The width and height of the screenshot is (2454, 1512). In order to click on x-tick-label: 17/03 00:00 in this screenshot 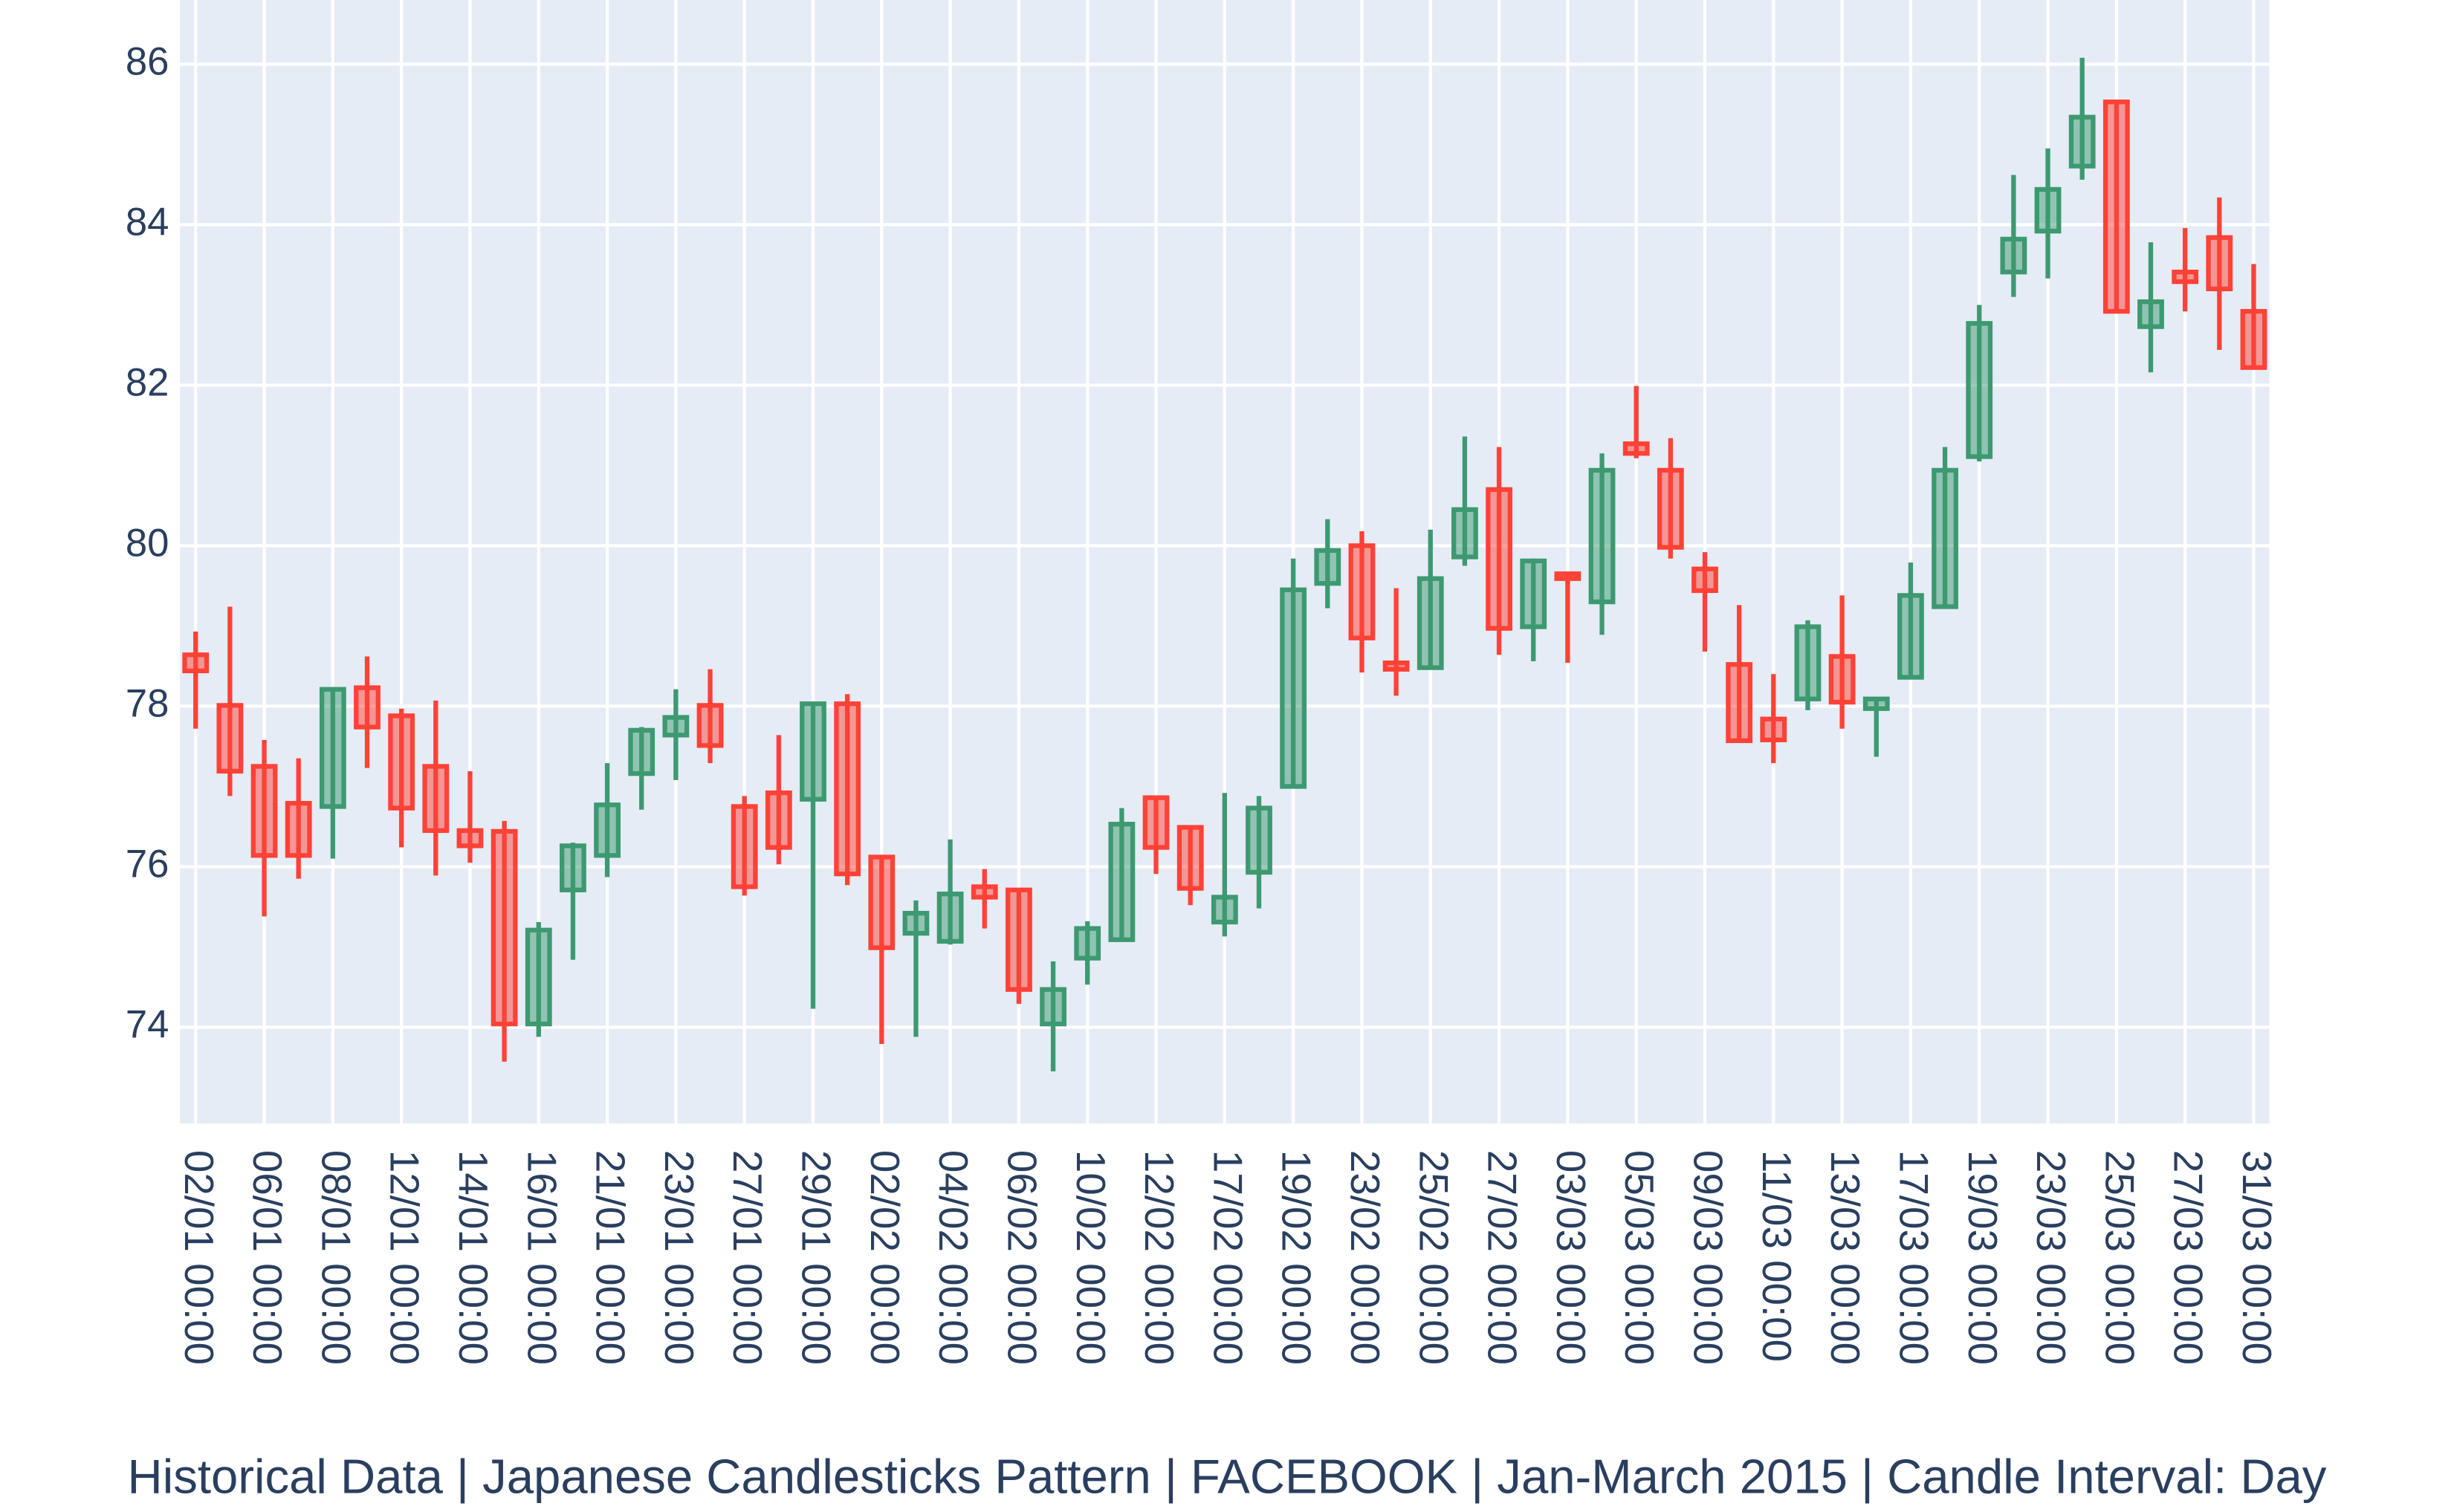, I will do `click(1914, 1257)`.